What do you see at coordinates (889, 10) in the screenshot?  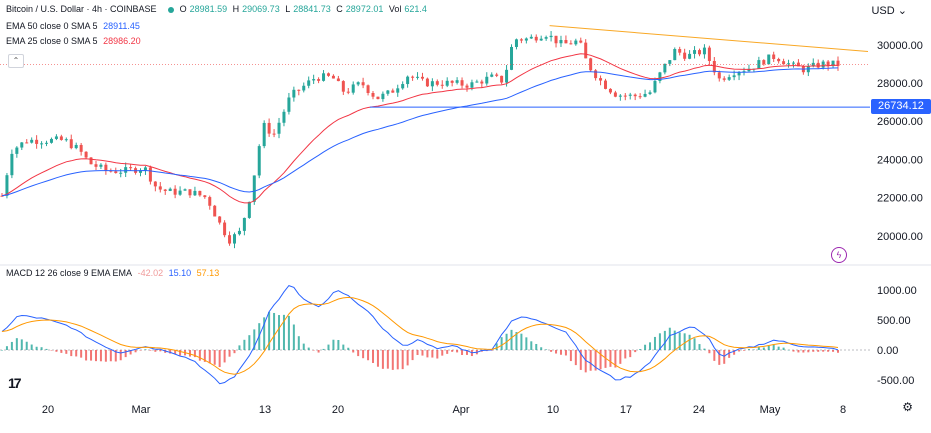 I see `currency-selector: USD ⌄` at bounding box center [889, 10].